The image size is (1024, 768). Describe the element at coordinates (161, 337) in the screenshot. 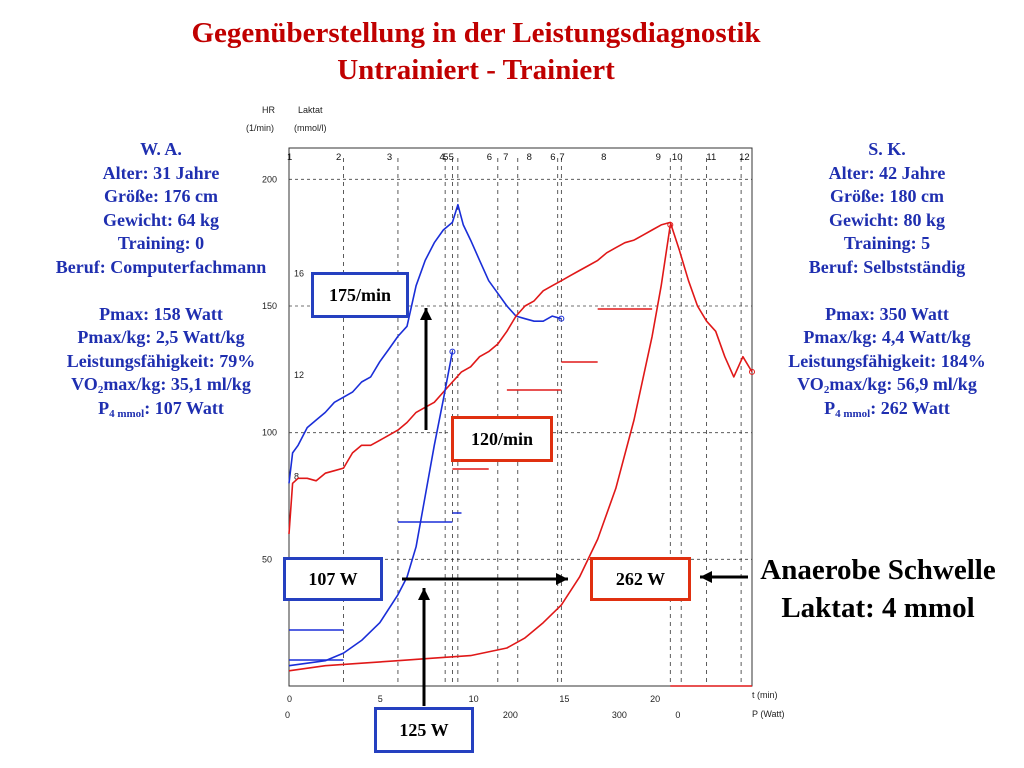

I see `person-pmax-kg: Pmax/kg: 2,5 Watt/kg` at that location.